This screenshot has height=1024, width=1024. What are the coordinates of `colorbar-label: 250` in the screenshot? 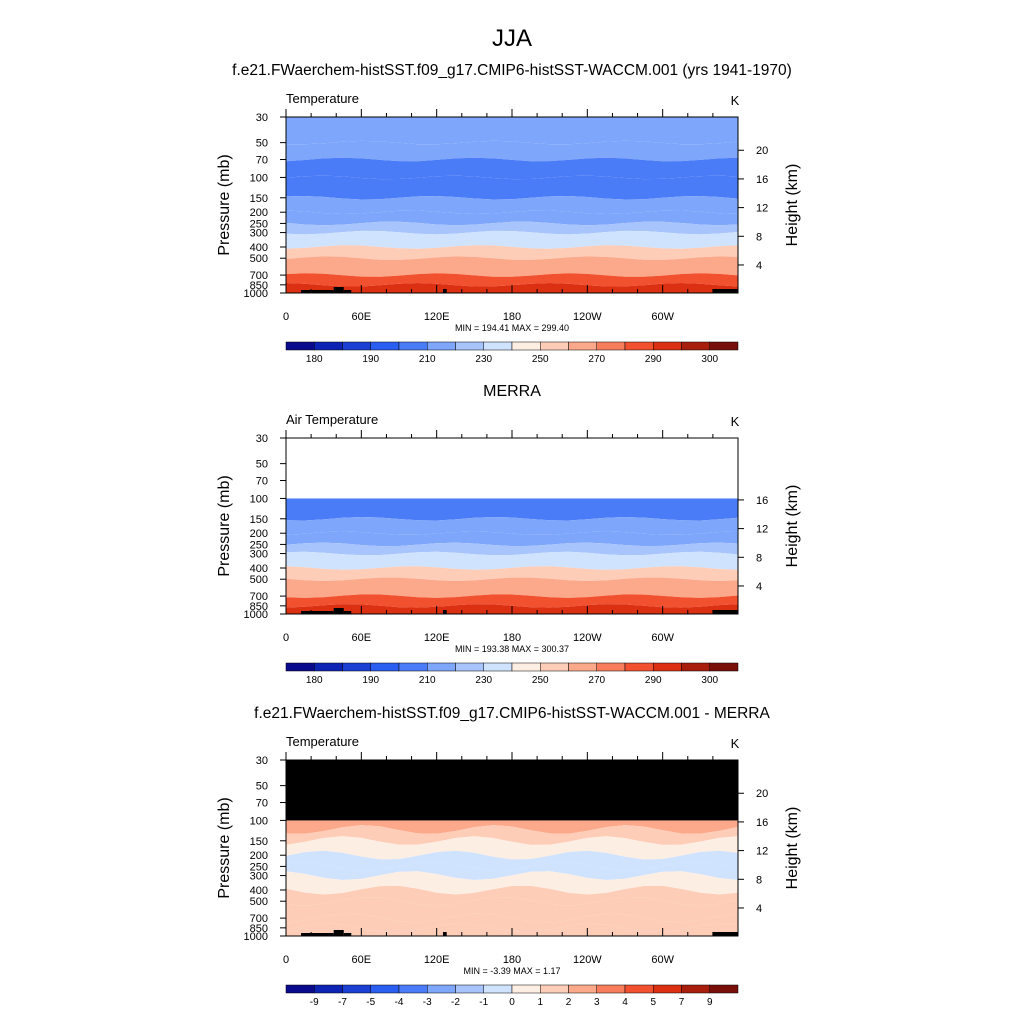 It's located at (540, 359).